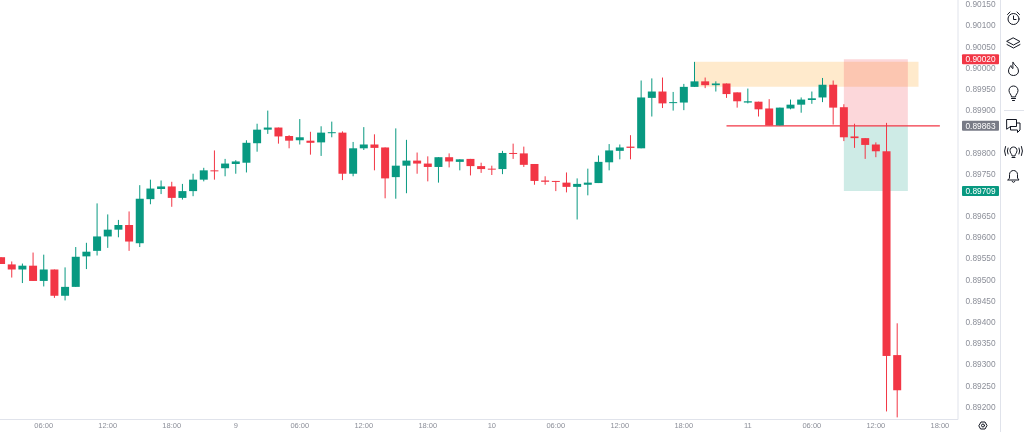 Image resolution: width=1024 pixels, height=432 pixels. Describe the element at coordinates (980, 46) in the screenshot. I see `y-tick-label: 0.90050` at that location.